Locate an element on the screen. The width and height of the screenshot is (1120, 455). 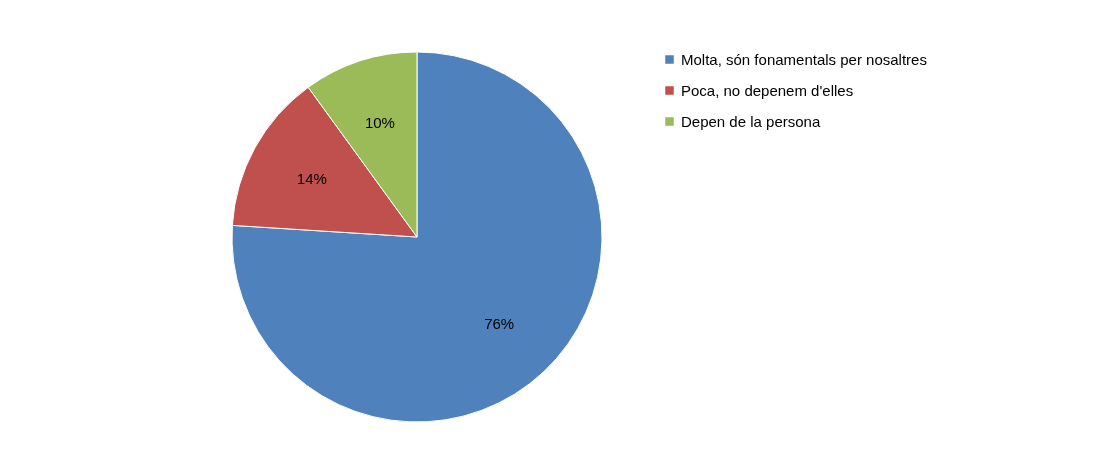
legend-label: Depen de la persona is located at coordinates (751, 121).